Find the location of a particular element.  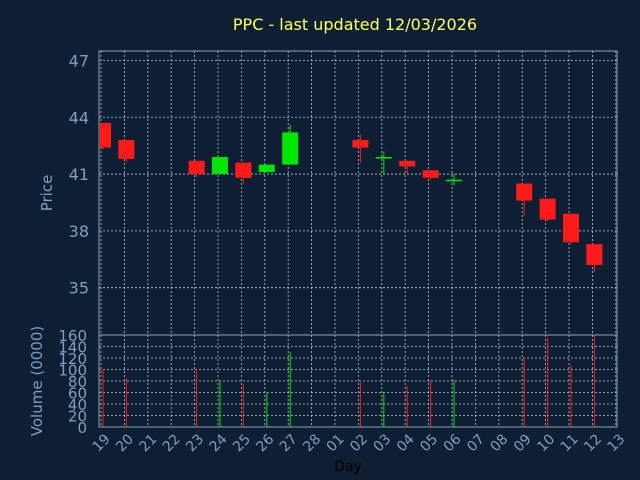

volume-tick-label: 120 is located at coordinates (72, 359).